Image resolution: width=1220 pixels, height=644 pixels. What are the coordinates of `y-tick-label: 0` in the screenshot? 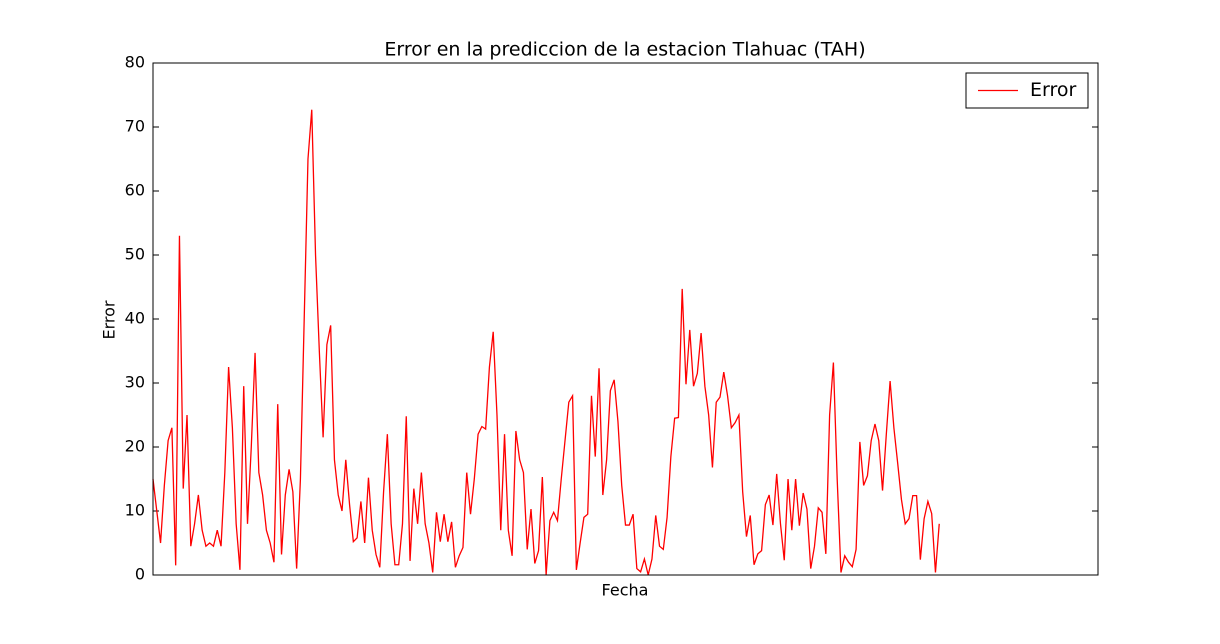 It's located at (140, 574).